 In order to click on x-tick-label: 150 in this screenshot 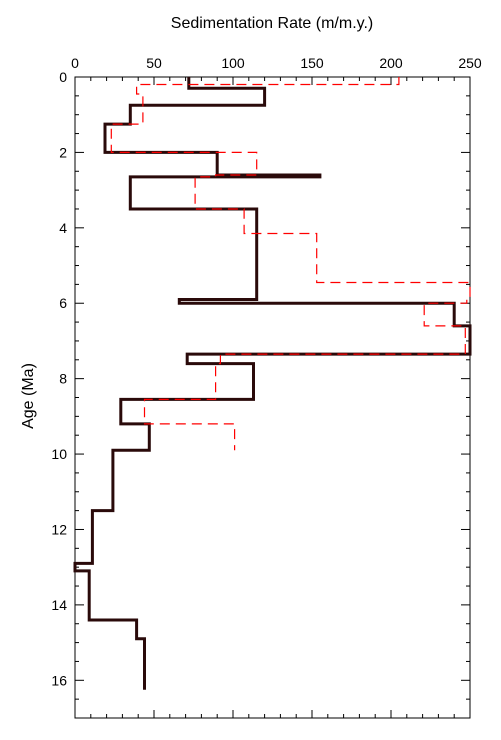, I will do `click(312, 63)`.